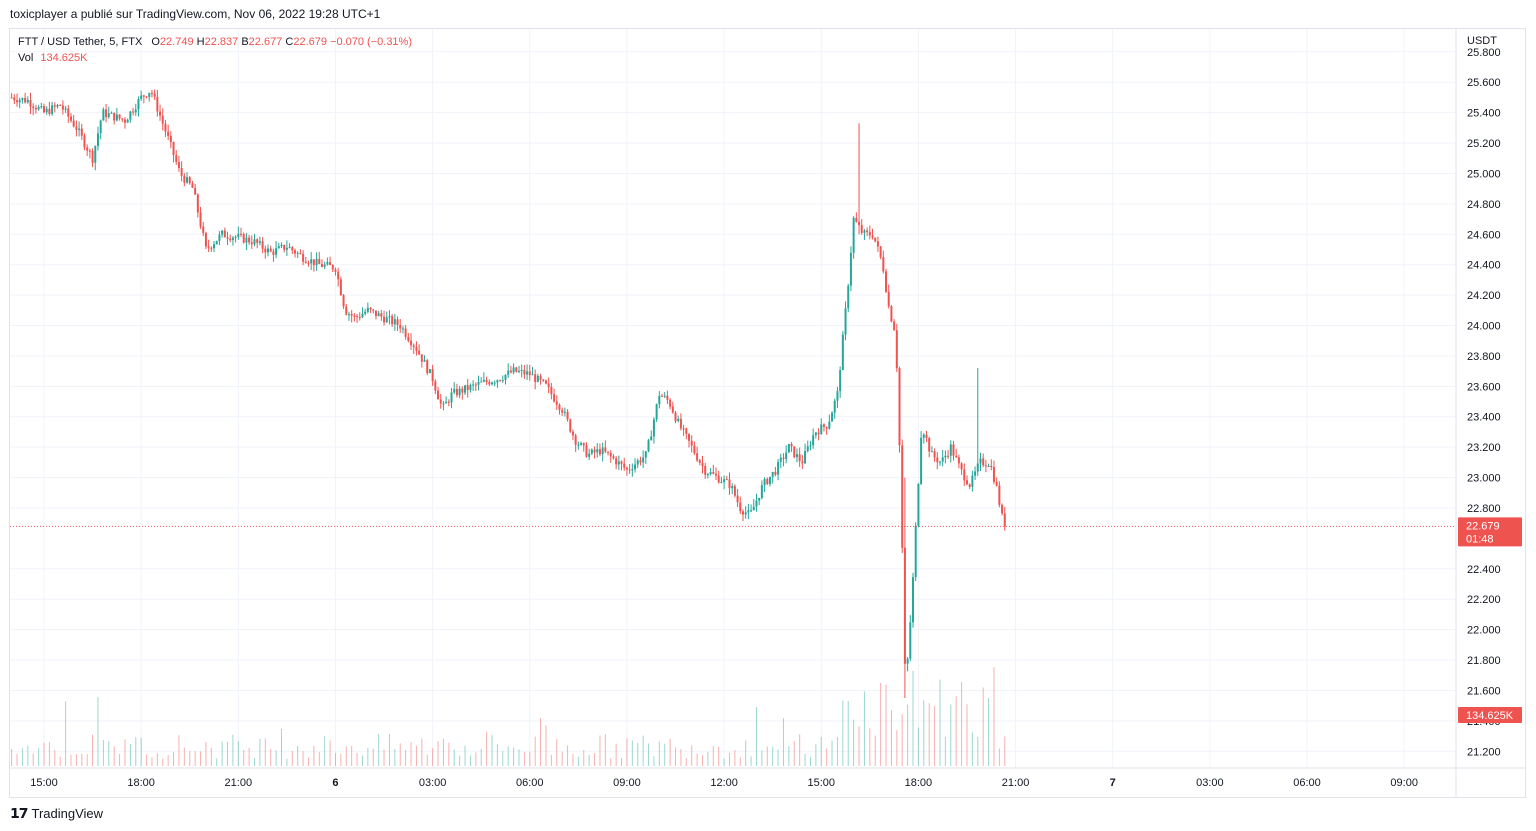  Describe the element at coordinates (80, 42) in the screenshot. I see `symbol-label: FTT / USD Tether, 5, FTX` at that location.